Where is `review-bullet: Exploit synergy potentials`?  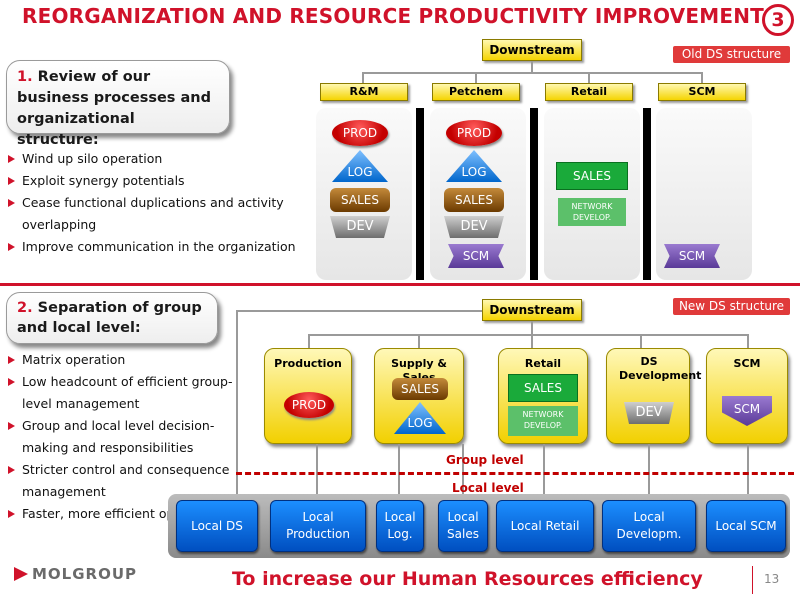 review-bullet: Exploit synergy potentials is located at coordinates (156, 181).